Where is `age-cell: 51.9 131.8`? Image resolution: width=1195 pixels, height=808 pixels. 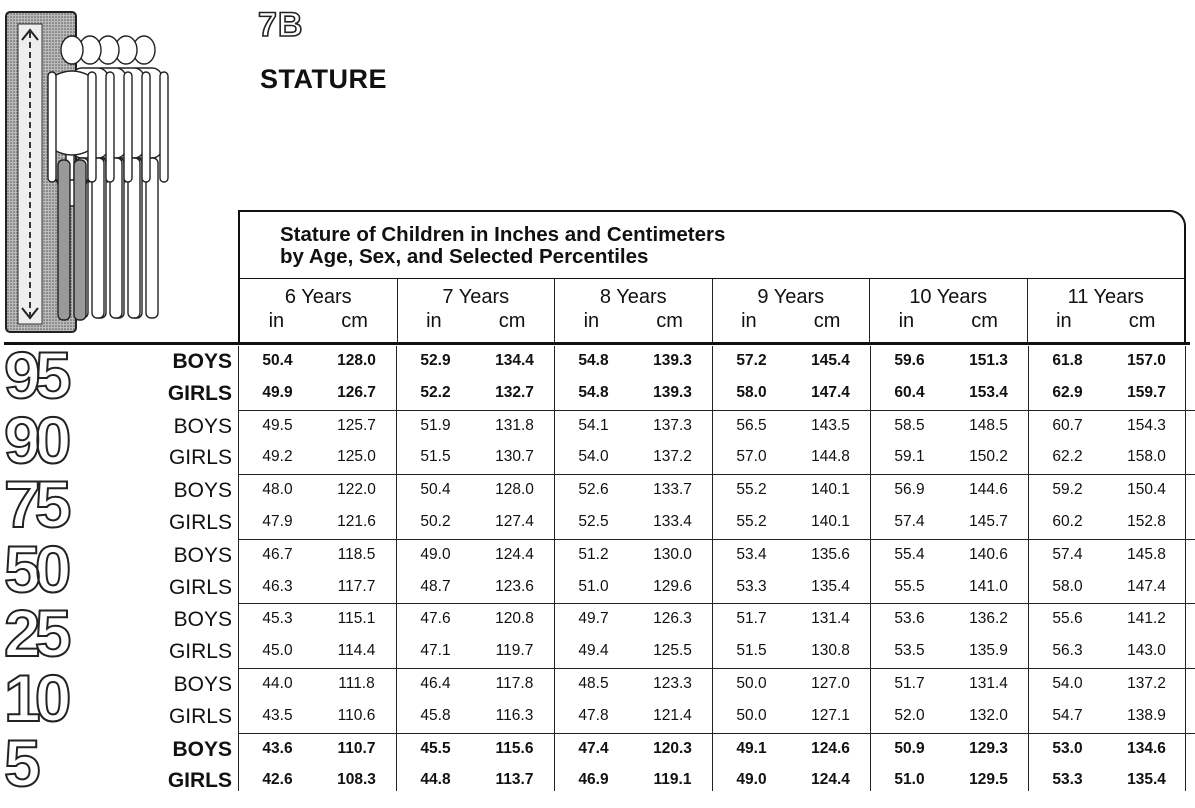
age-cell: 51.9 131.8 is located at coordinates (475, 426).